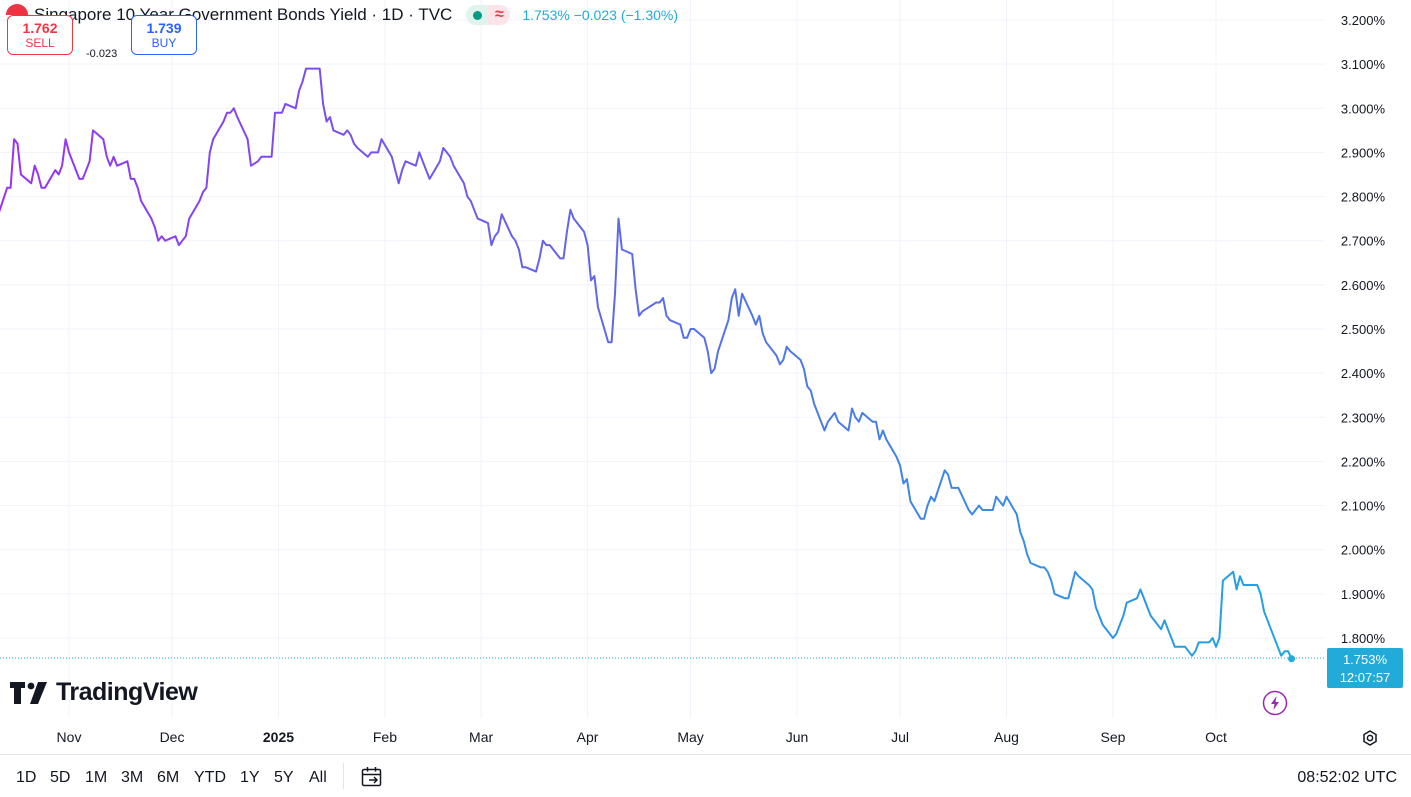 The height and width of the screenshot is (797, 1411). I want to click on range-1m: 1M, so click(96, 777).